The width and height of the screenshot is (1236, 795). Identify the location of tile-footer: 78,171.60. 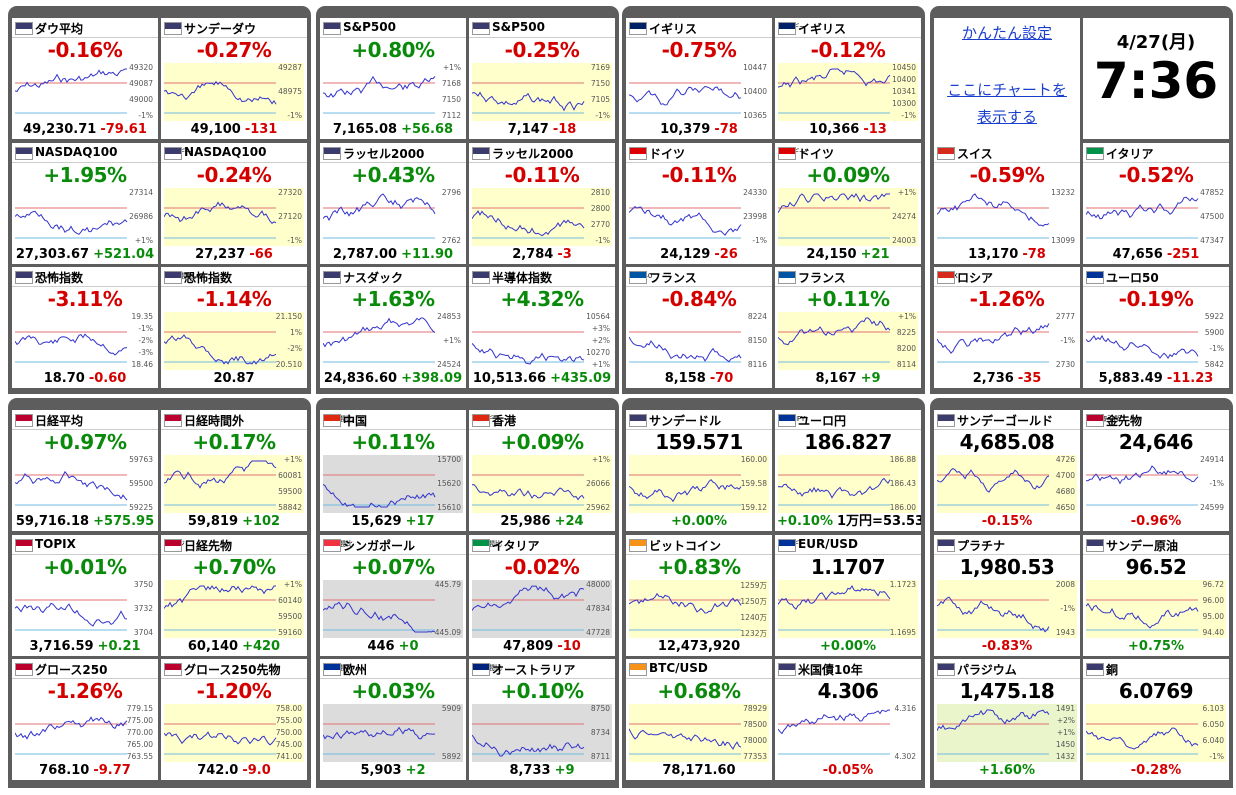
(699, 770).